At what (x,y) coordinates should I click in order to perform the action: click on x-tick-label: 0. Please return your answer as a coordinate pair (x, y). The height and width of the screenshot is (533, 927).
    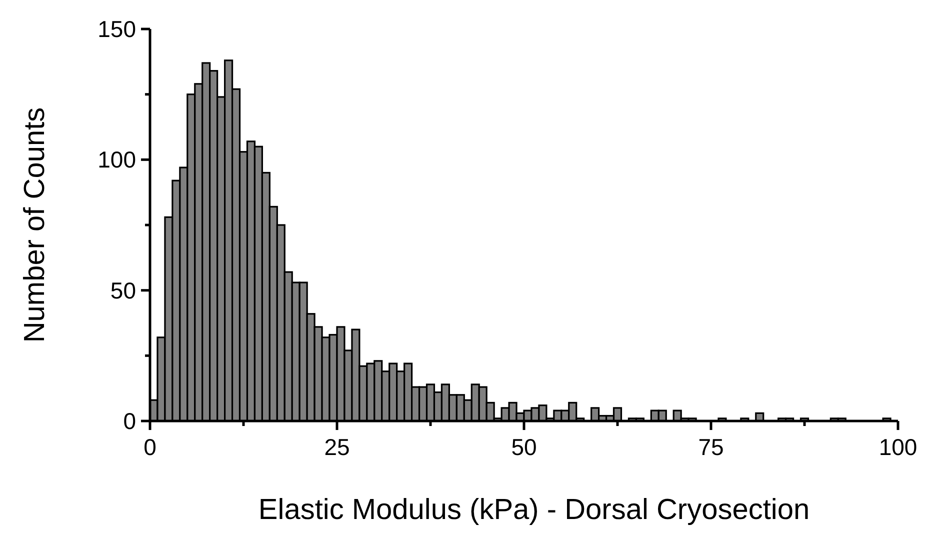
    Looking at the image, I should click on (150, 447).